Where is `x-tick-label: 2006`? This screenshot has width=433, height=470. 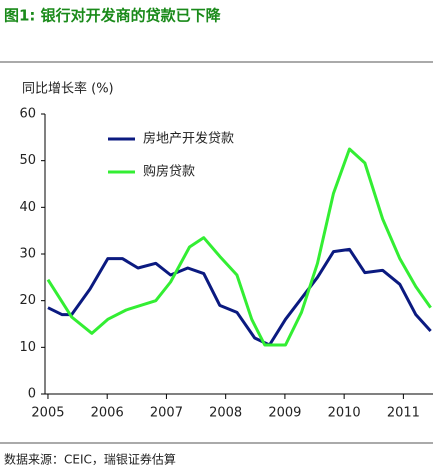
x-tick-label: 2006 is located at coordinates (107, 413).